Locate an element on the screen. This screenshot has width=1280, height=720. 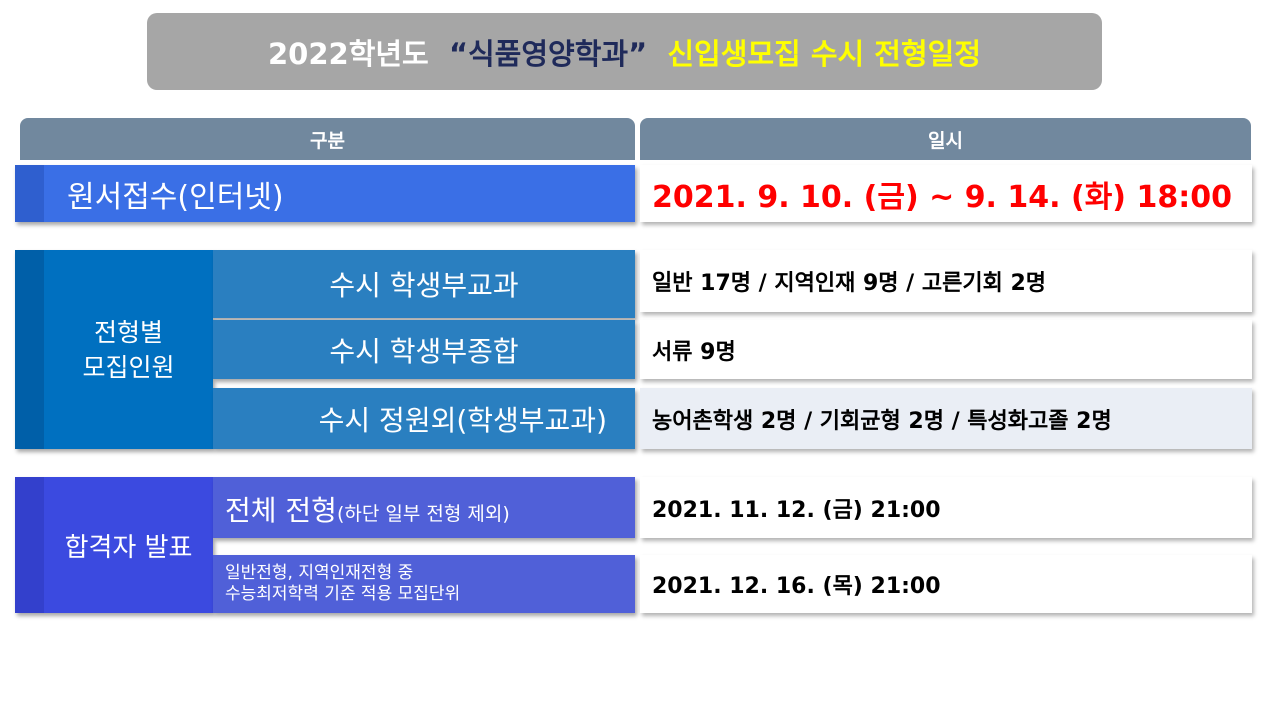
page-title: 2022학년도 “식품영양학과” 신입생모집 수시 전형일정 is located at coordinates (624, 51).